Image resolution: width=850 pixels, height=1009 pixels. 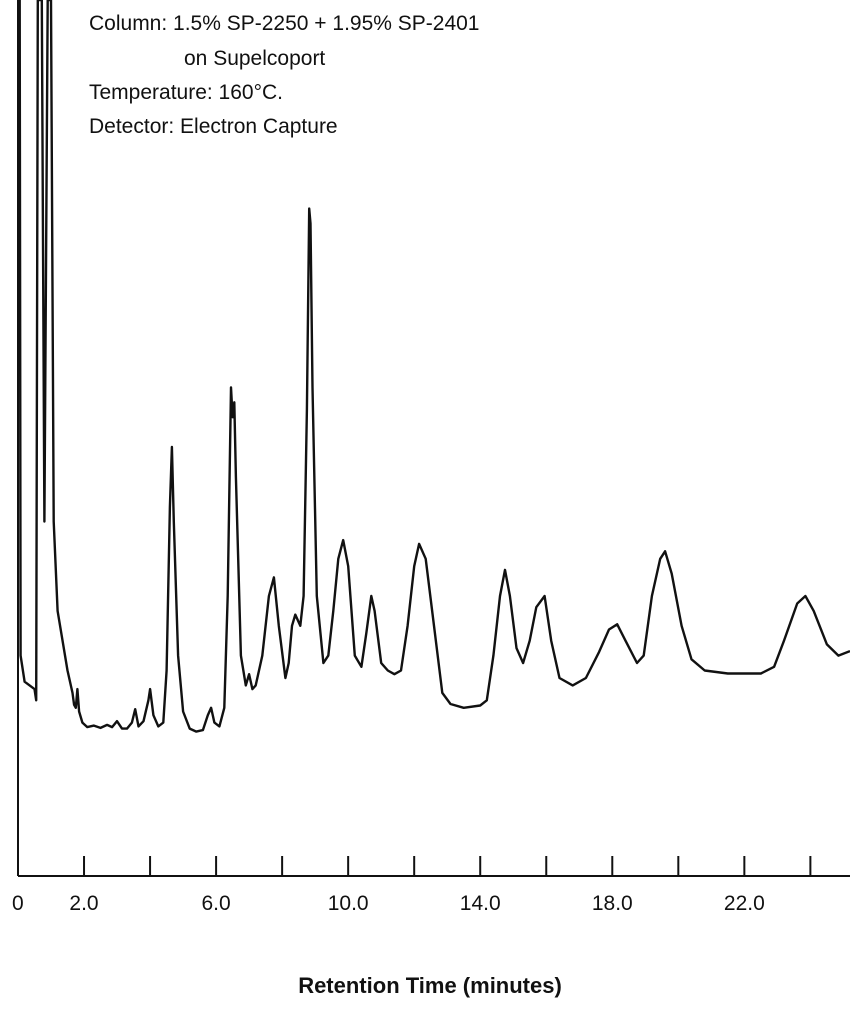 What do you see at coordinates (480, 903) in the screenshot?
I see `x-tick-label: 14.0` at bounding box center [480, 903].